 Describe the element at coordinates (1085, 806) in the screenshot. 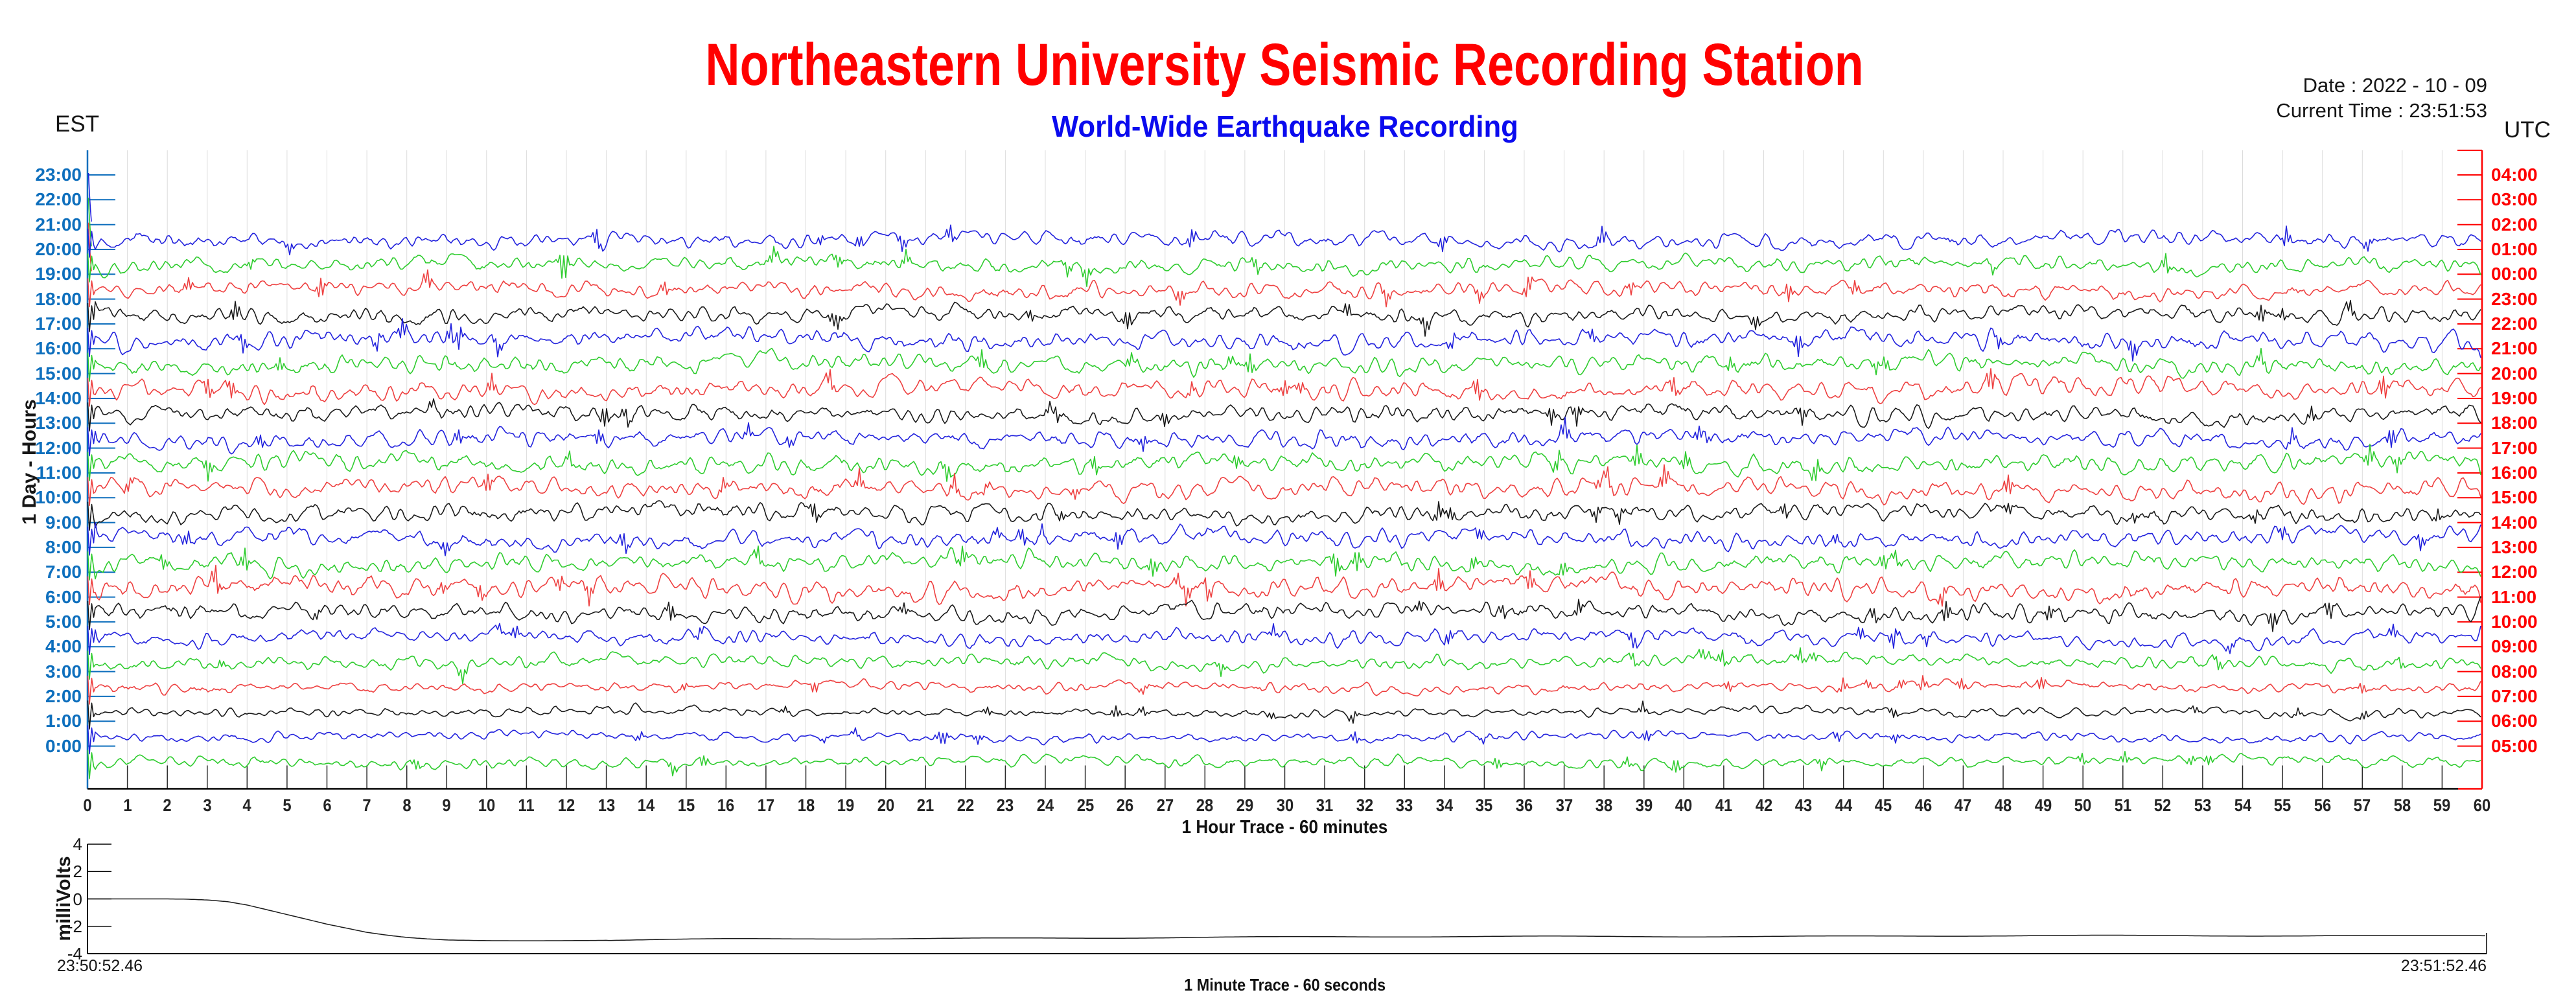

I see `minute-tick-label: 25` at that location.